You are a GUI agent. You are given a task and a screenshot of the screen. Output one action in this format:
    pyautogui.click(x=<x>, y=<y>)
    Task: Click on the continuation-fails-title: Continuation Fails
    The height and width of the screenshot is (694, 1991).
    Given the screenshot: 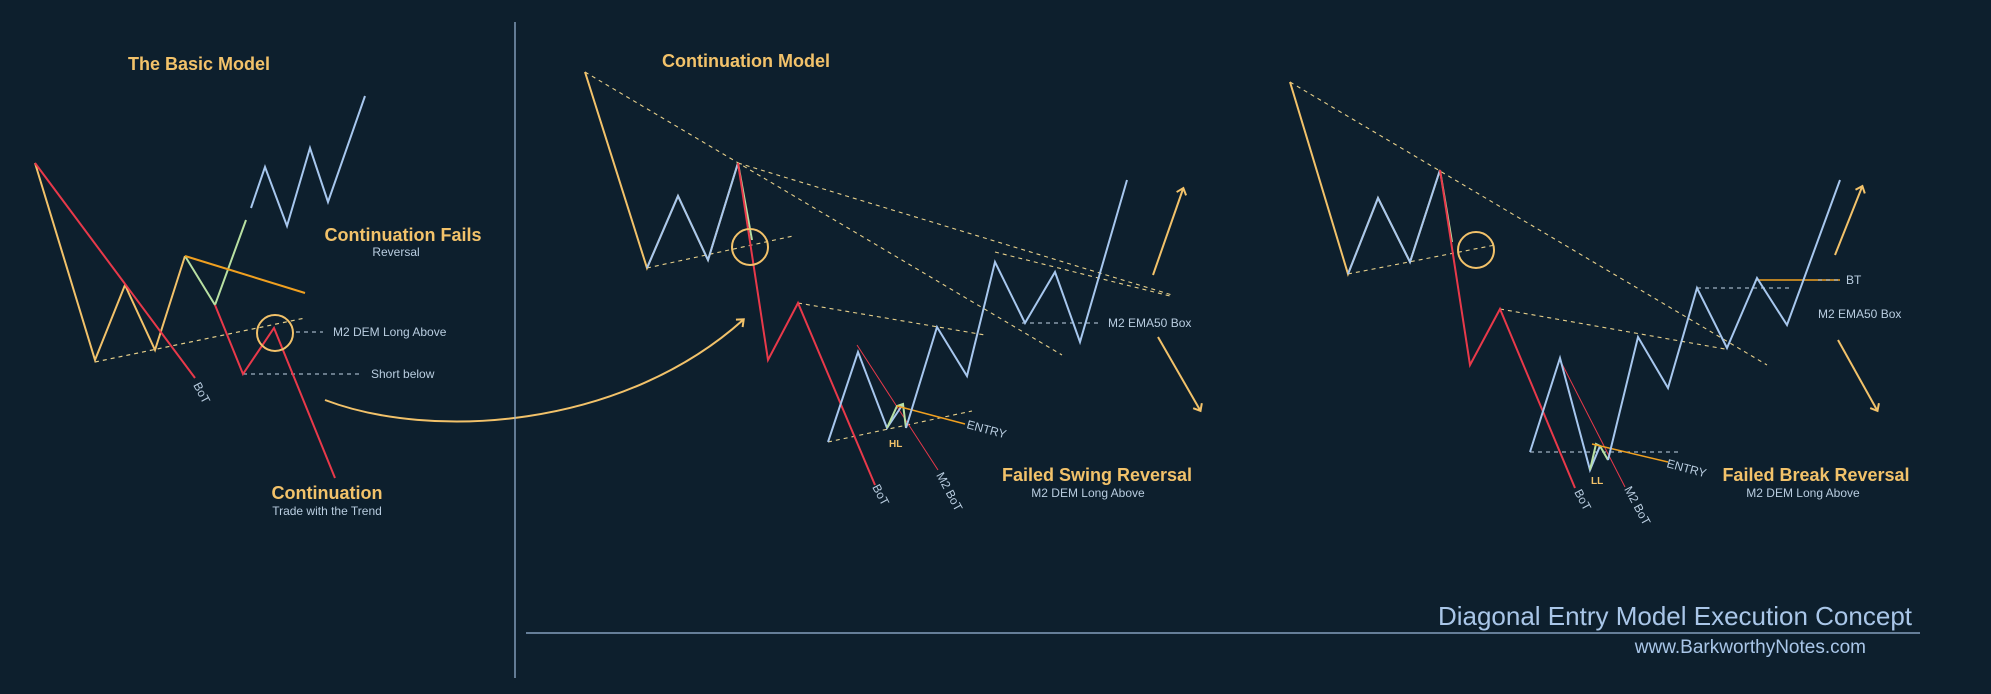 What is the action you would take?
    pyautogui.click(x=403, y=235)
    